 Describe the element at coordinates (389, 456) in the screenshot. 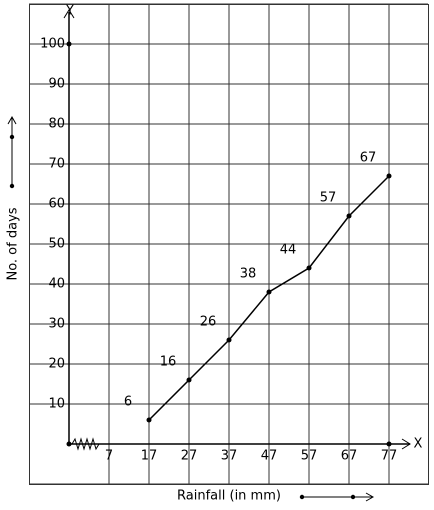

I see `x-tick-label: 77` at that location.